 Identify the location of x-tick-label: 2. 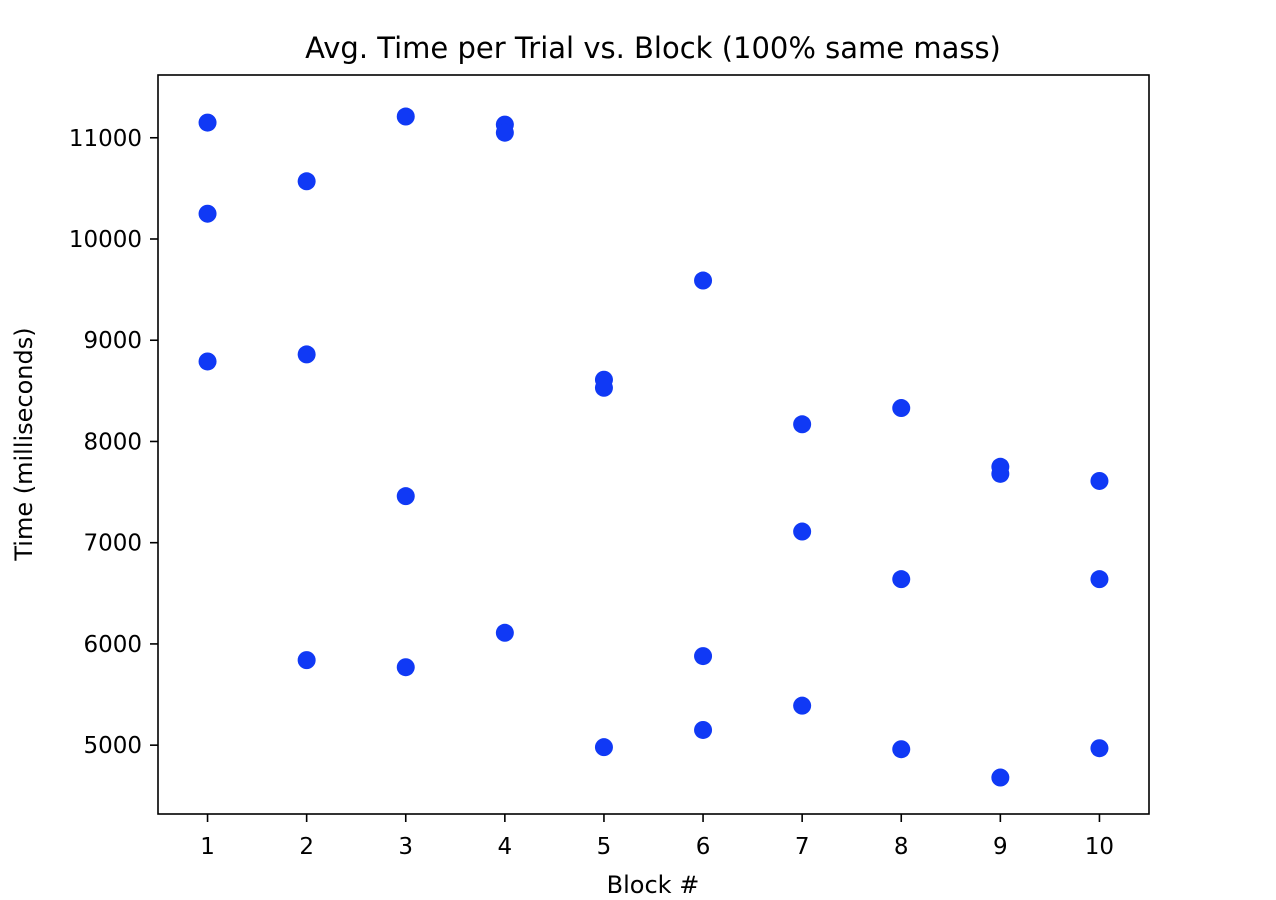
(306, 847).